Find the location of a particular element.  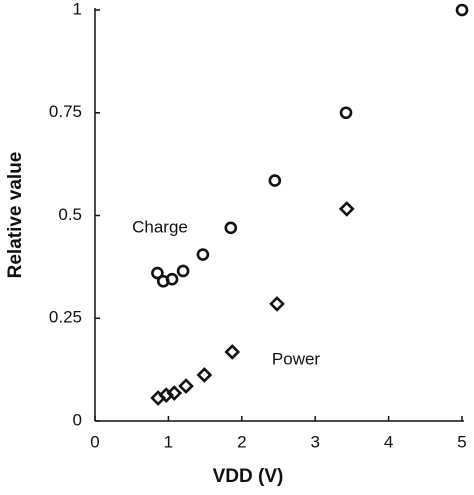

x-tick-label: 2 is located at coordinates (241, 441).